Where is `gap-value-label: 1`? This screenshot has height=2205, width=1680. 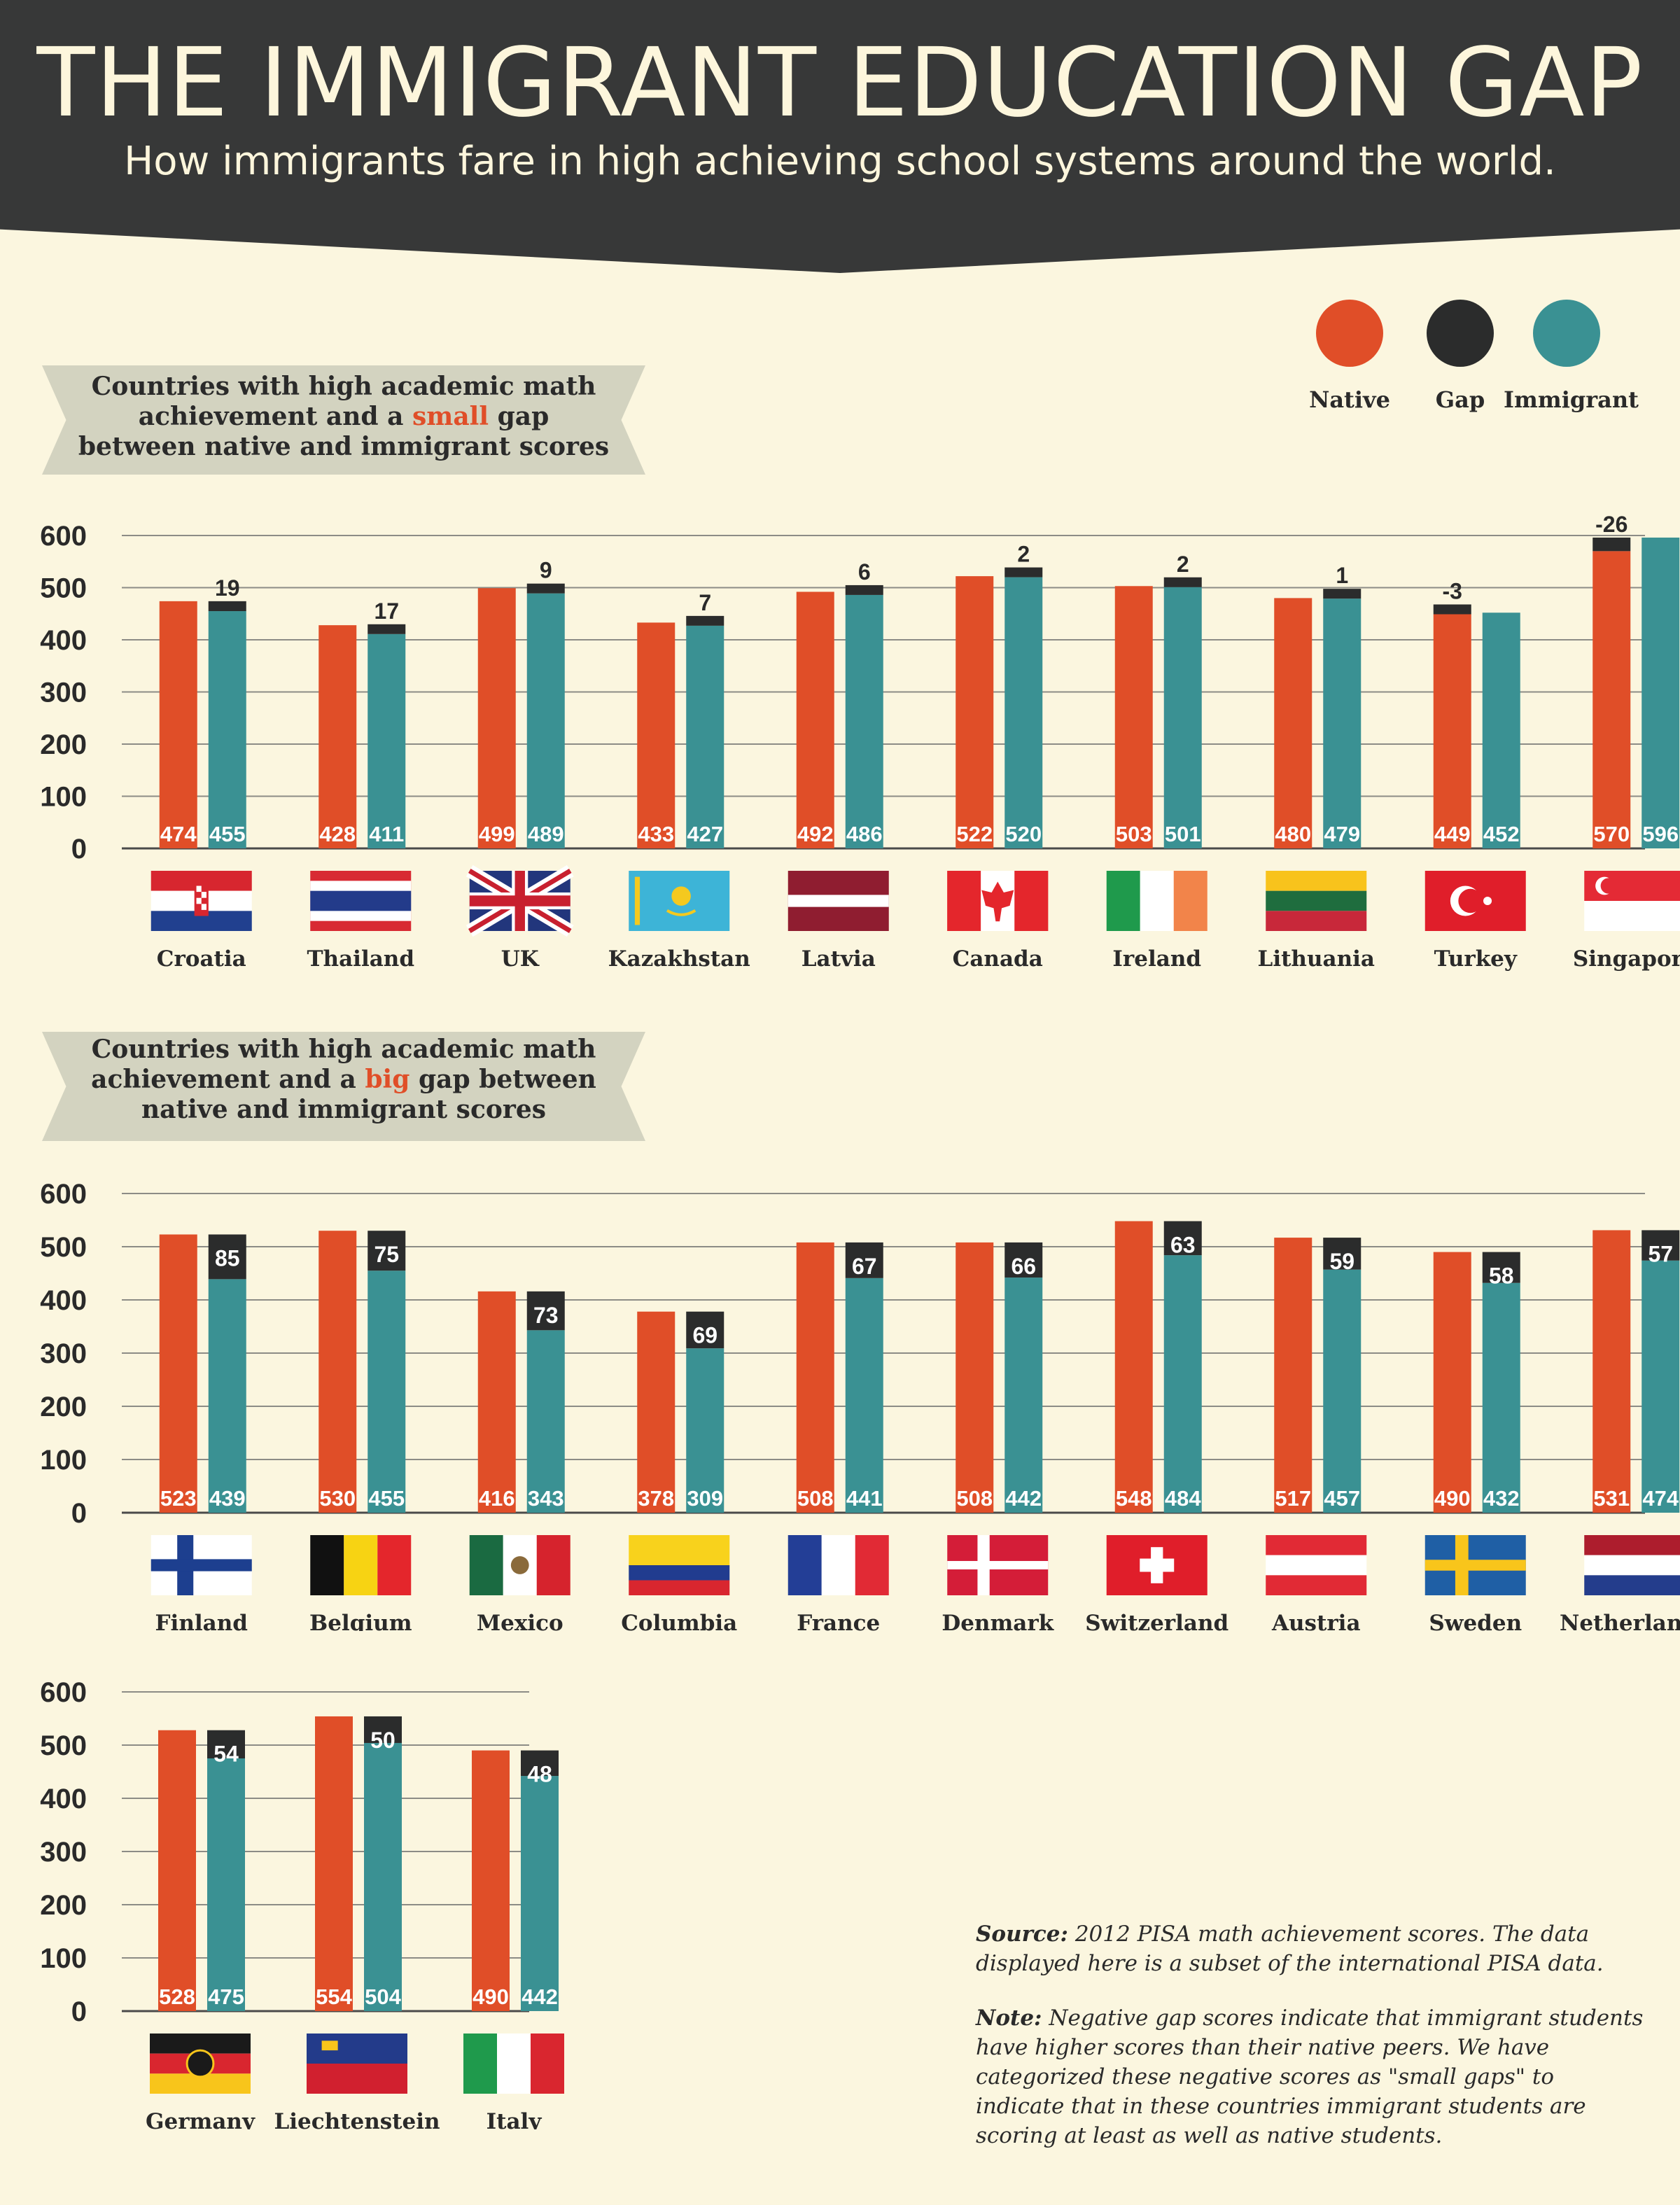 gap-value-label: 1 is located at coordinates (1342, 575).